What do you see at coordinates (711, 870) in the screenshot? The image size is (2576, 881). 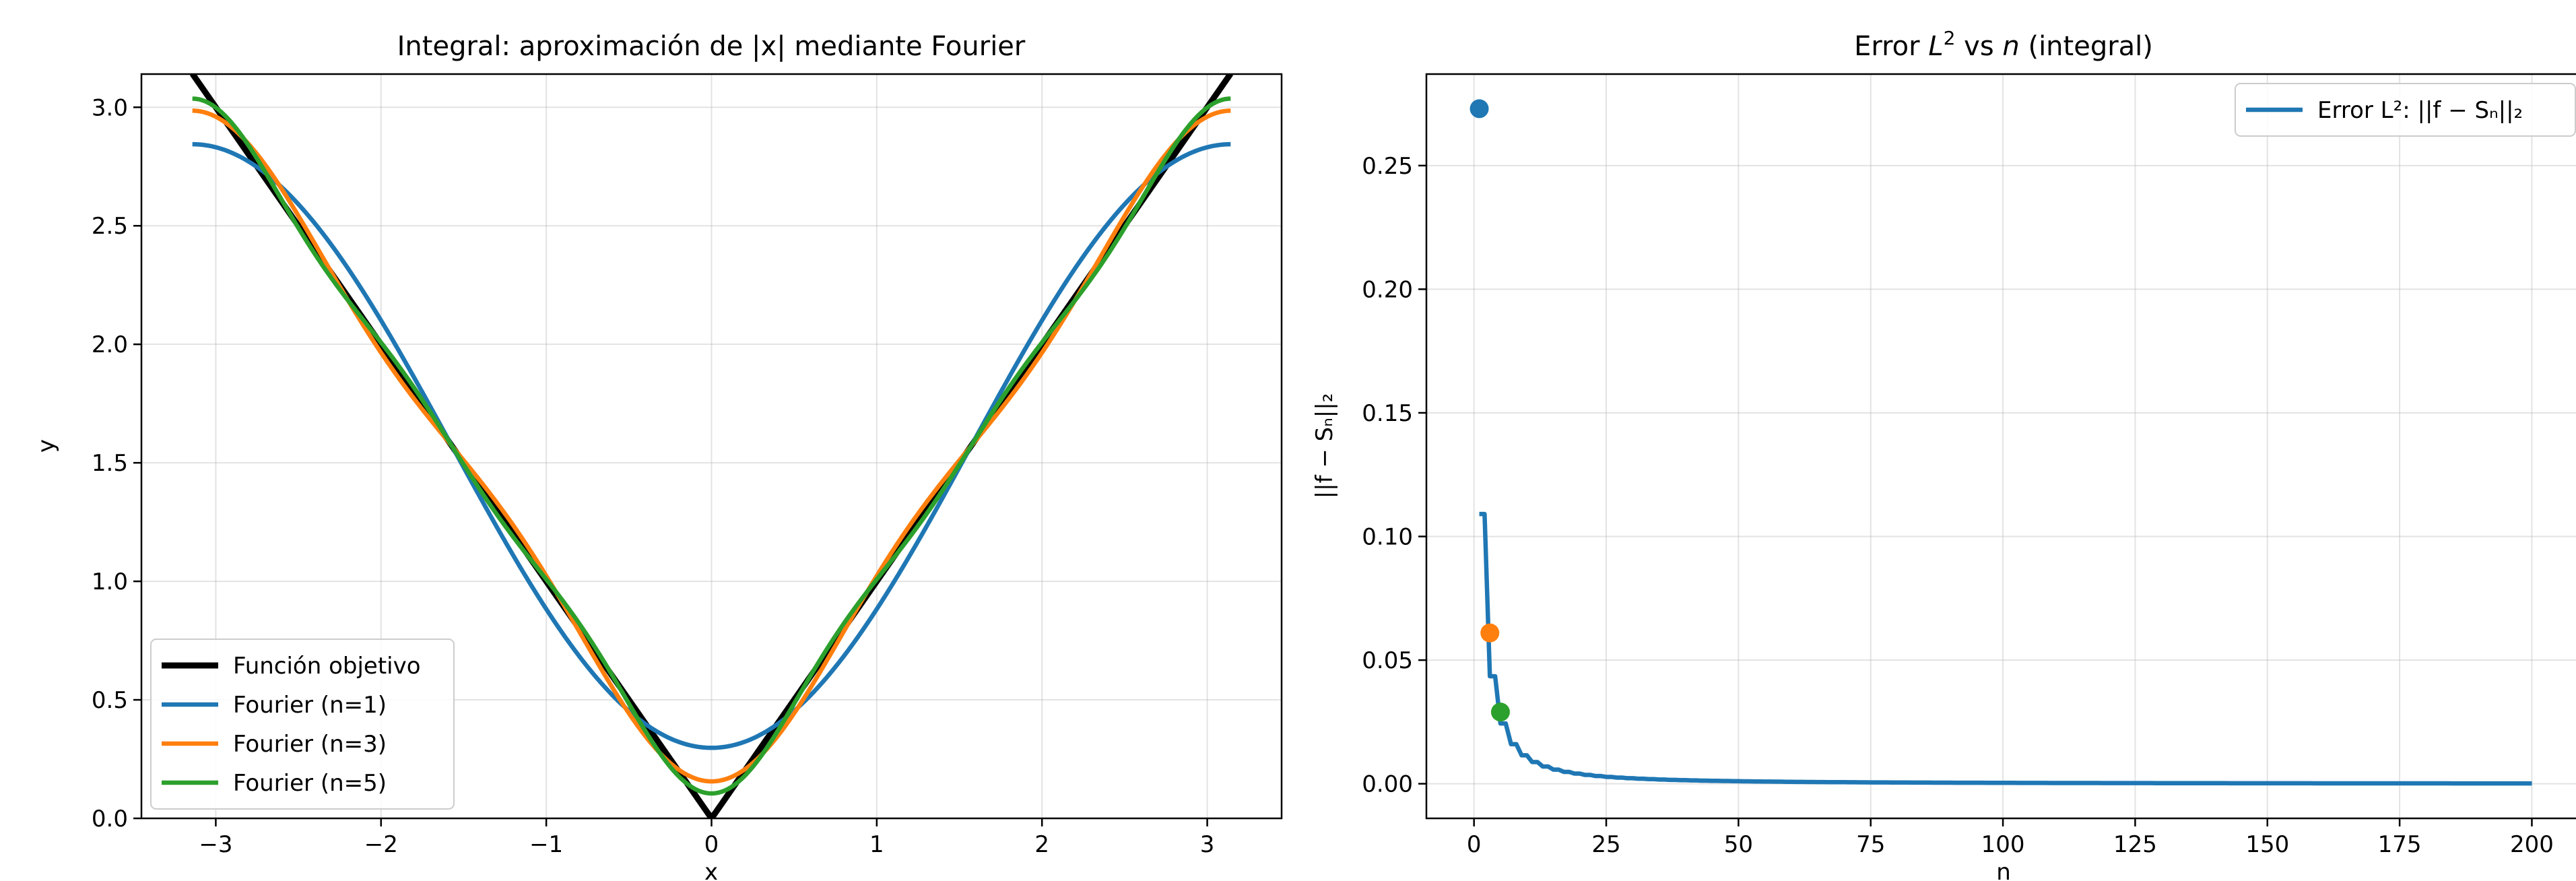 I see `left-xlabel: x` at bounding box center [711, 870].